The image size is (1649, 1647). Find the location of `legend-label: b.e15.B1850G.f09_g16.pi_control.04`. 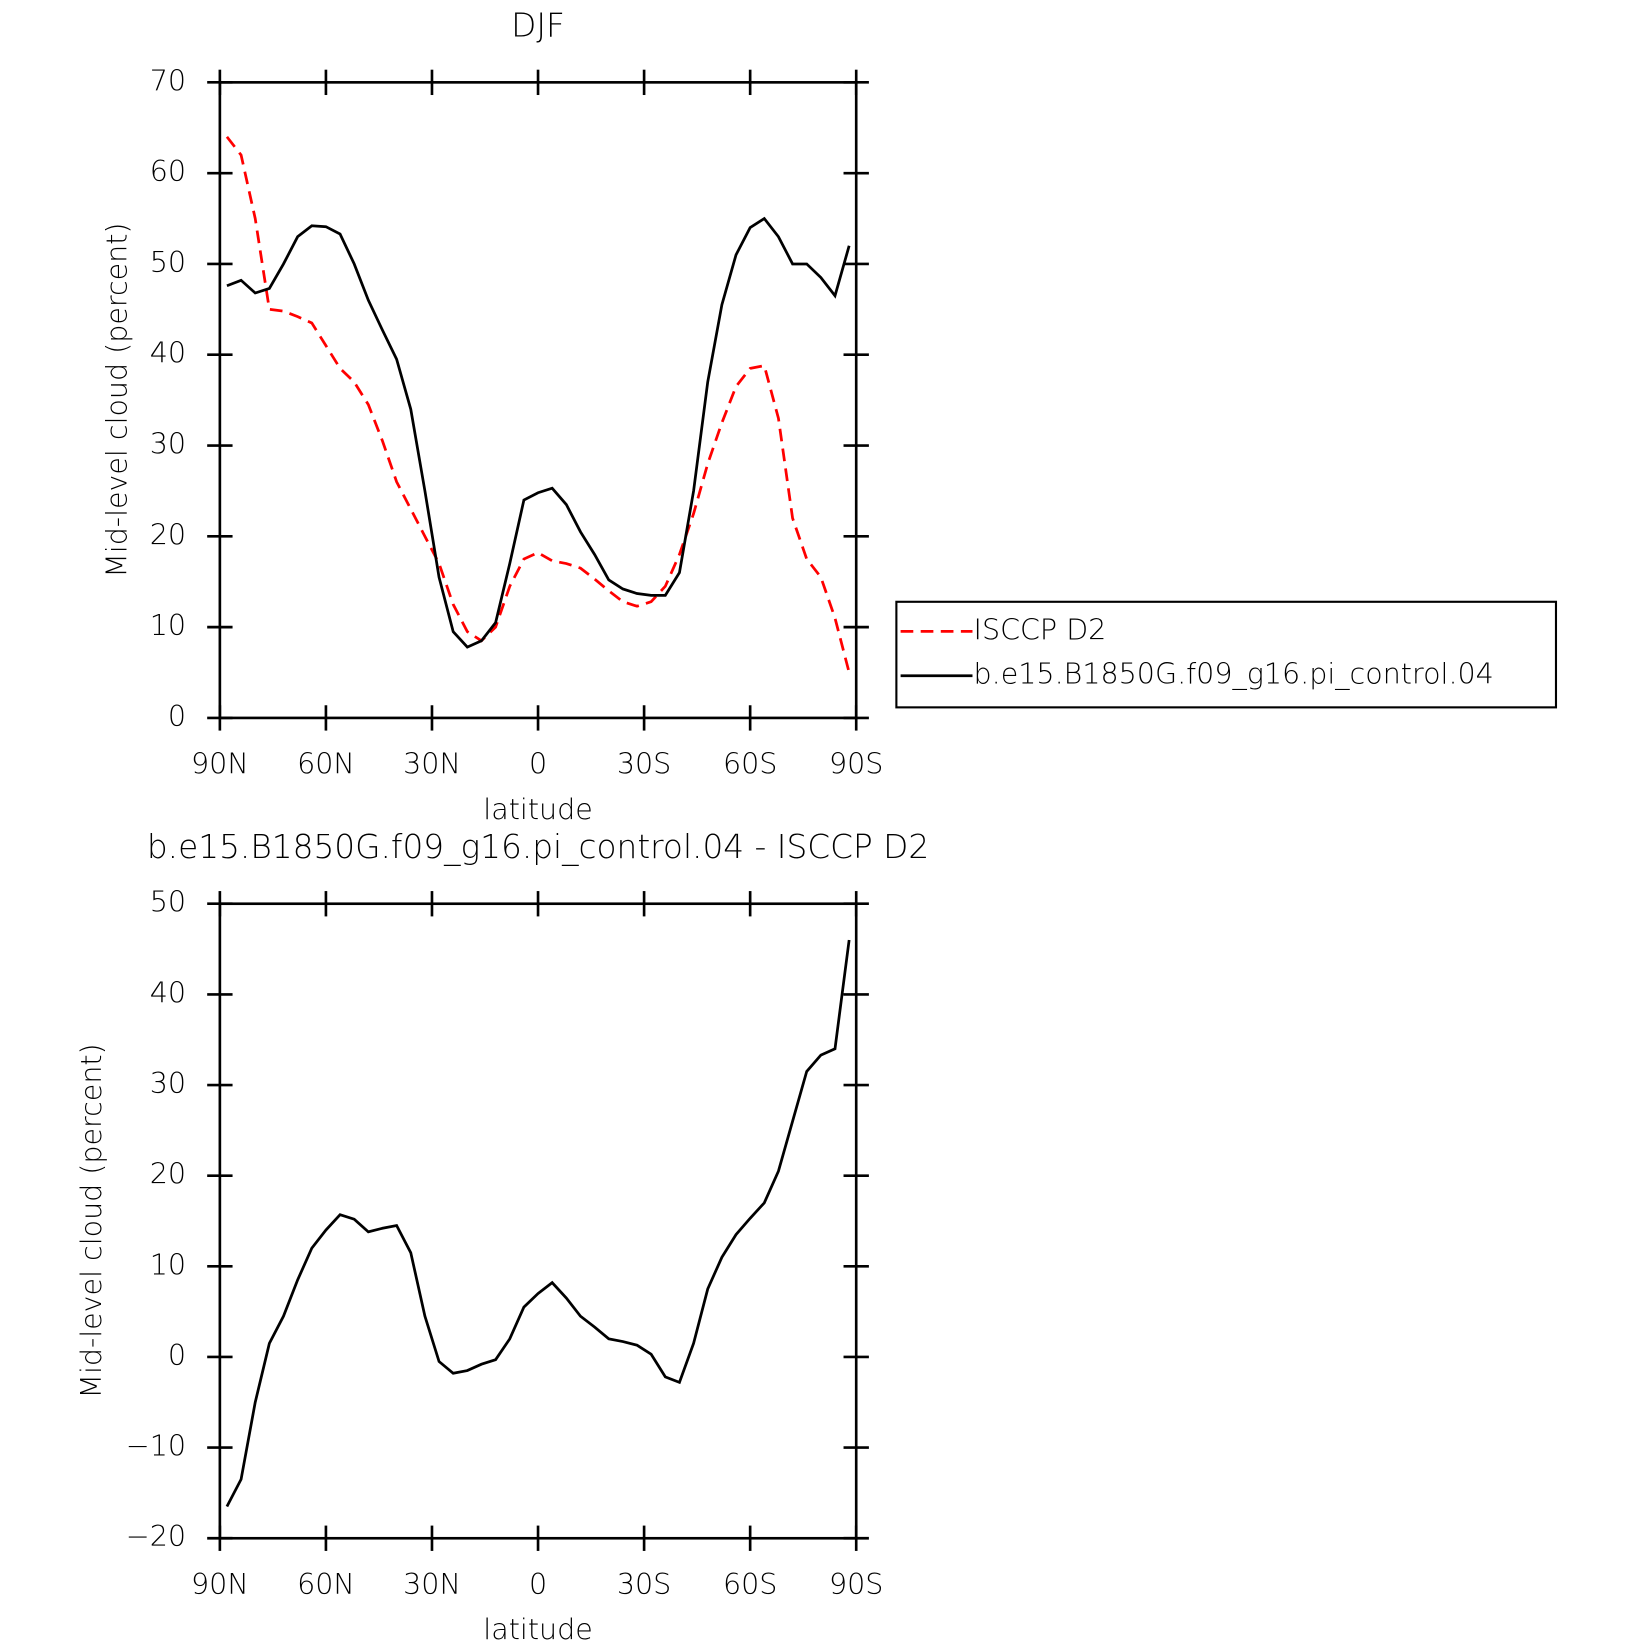

legend-label: b.e15.B1850G.f09_g16.pi_control.04 is located at coordinates (1234, 675).